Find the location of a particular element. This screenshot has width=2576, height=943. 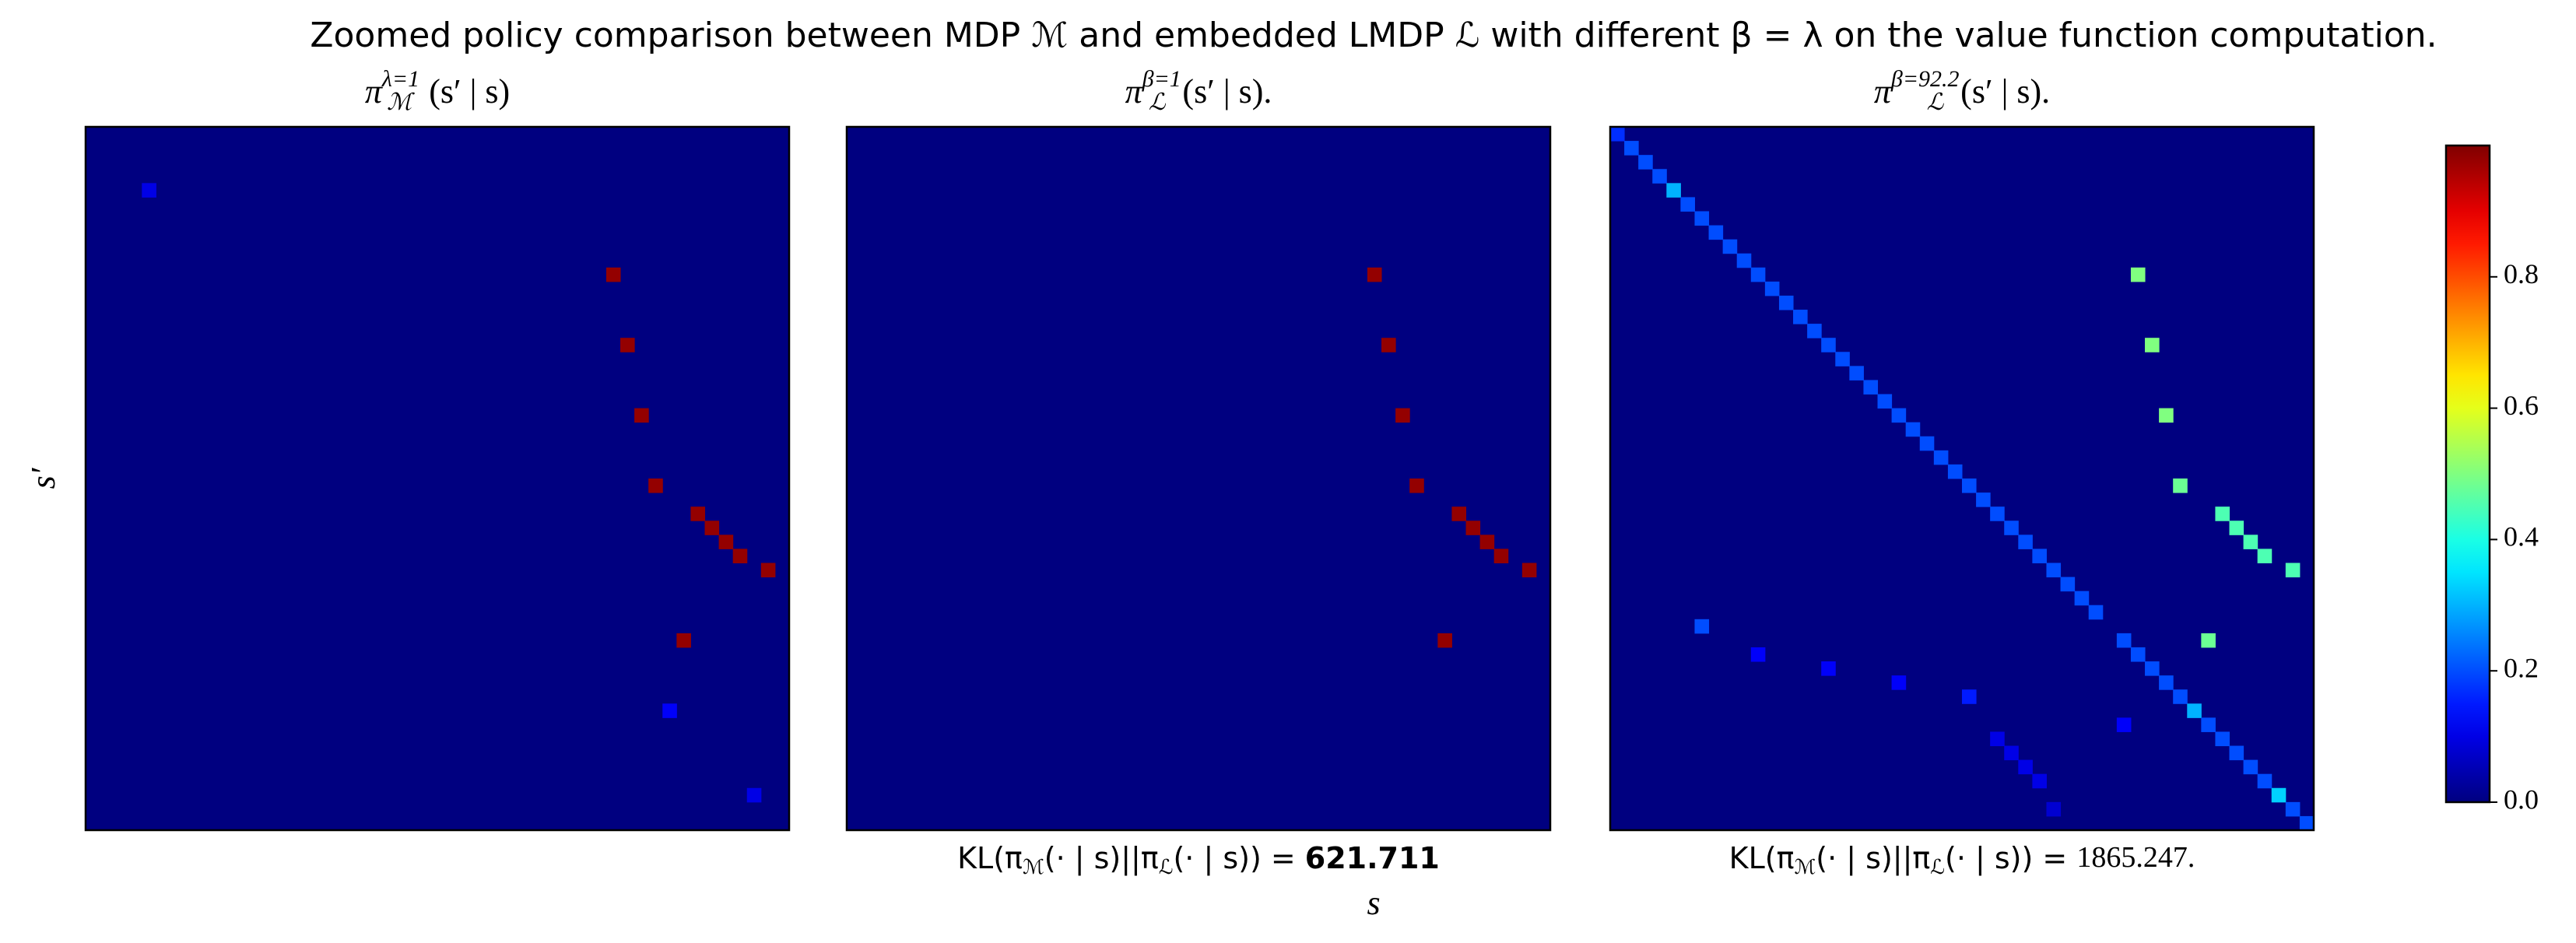

title-part: λ=1 is located at coordinates (400, 79).